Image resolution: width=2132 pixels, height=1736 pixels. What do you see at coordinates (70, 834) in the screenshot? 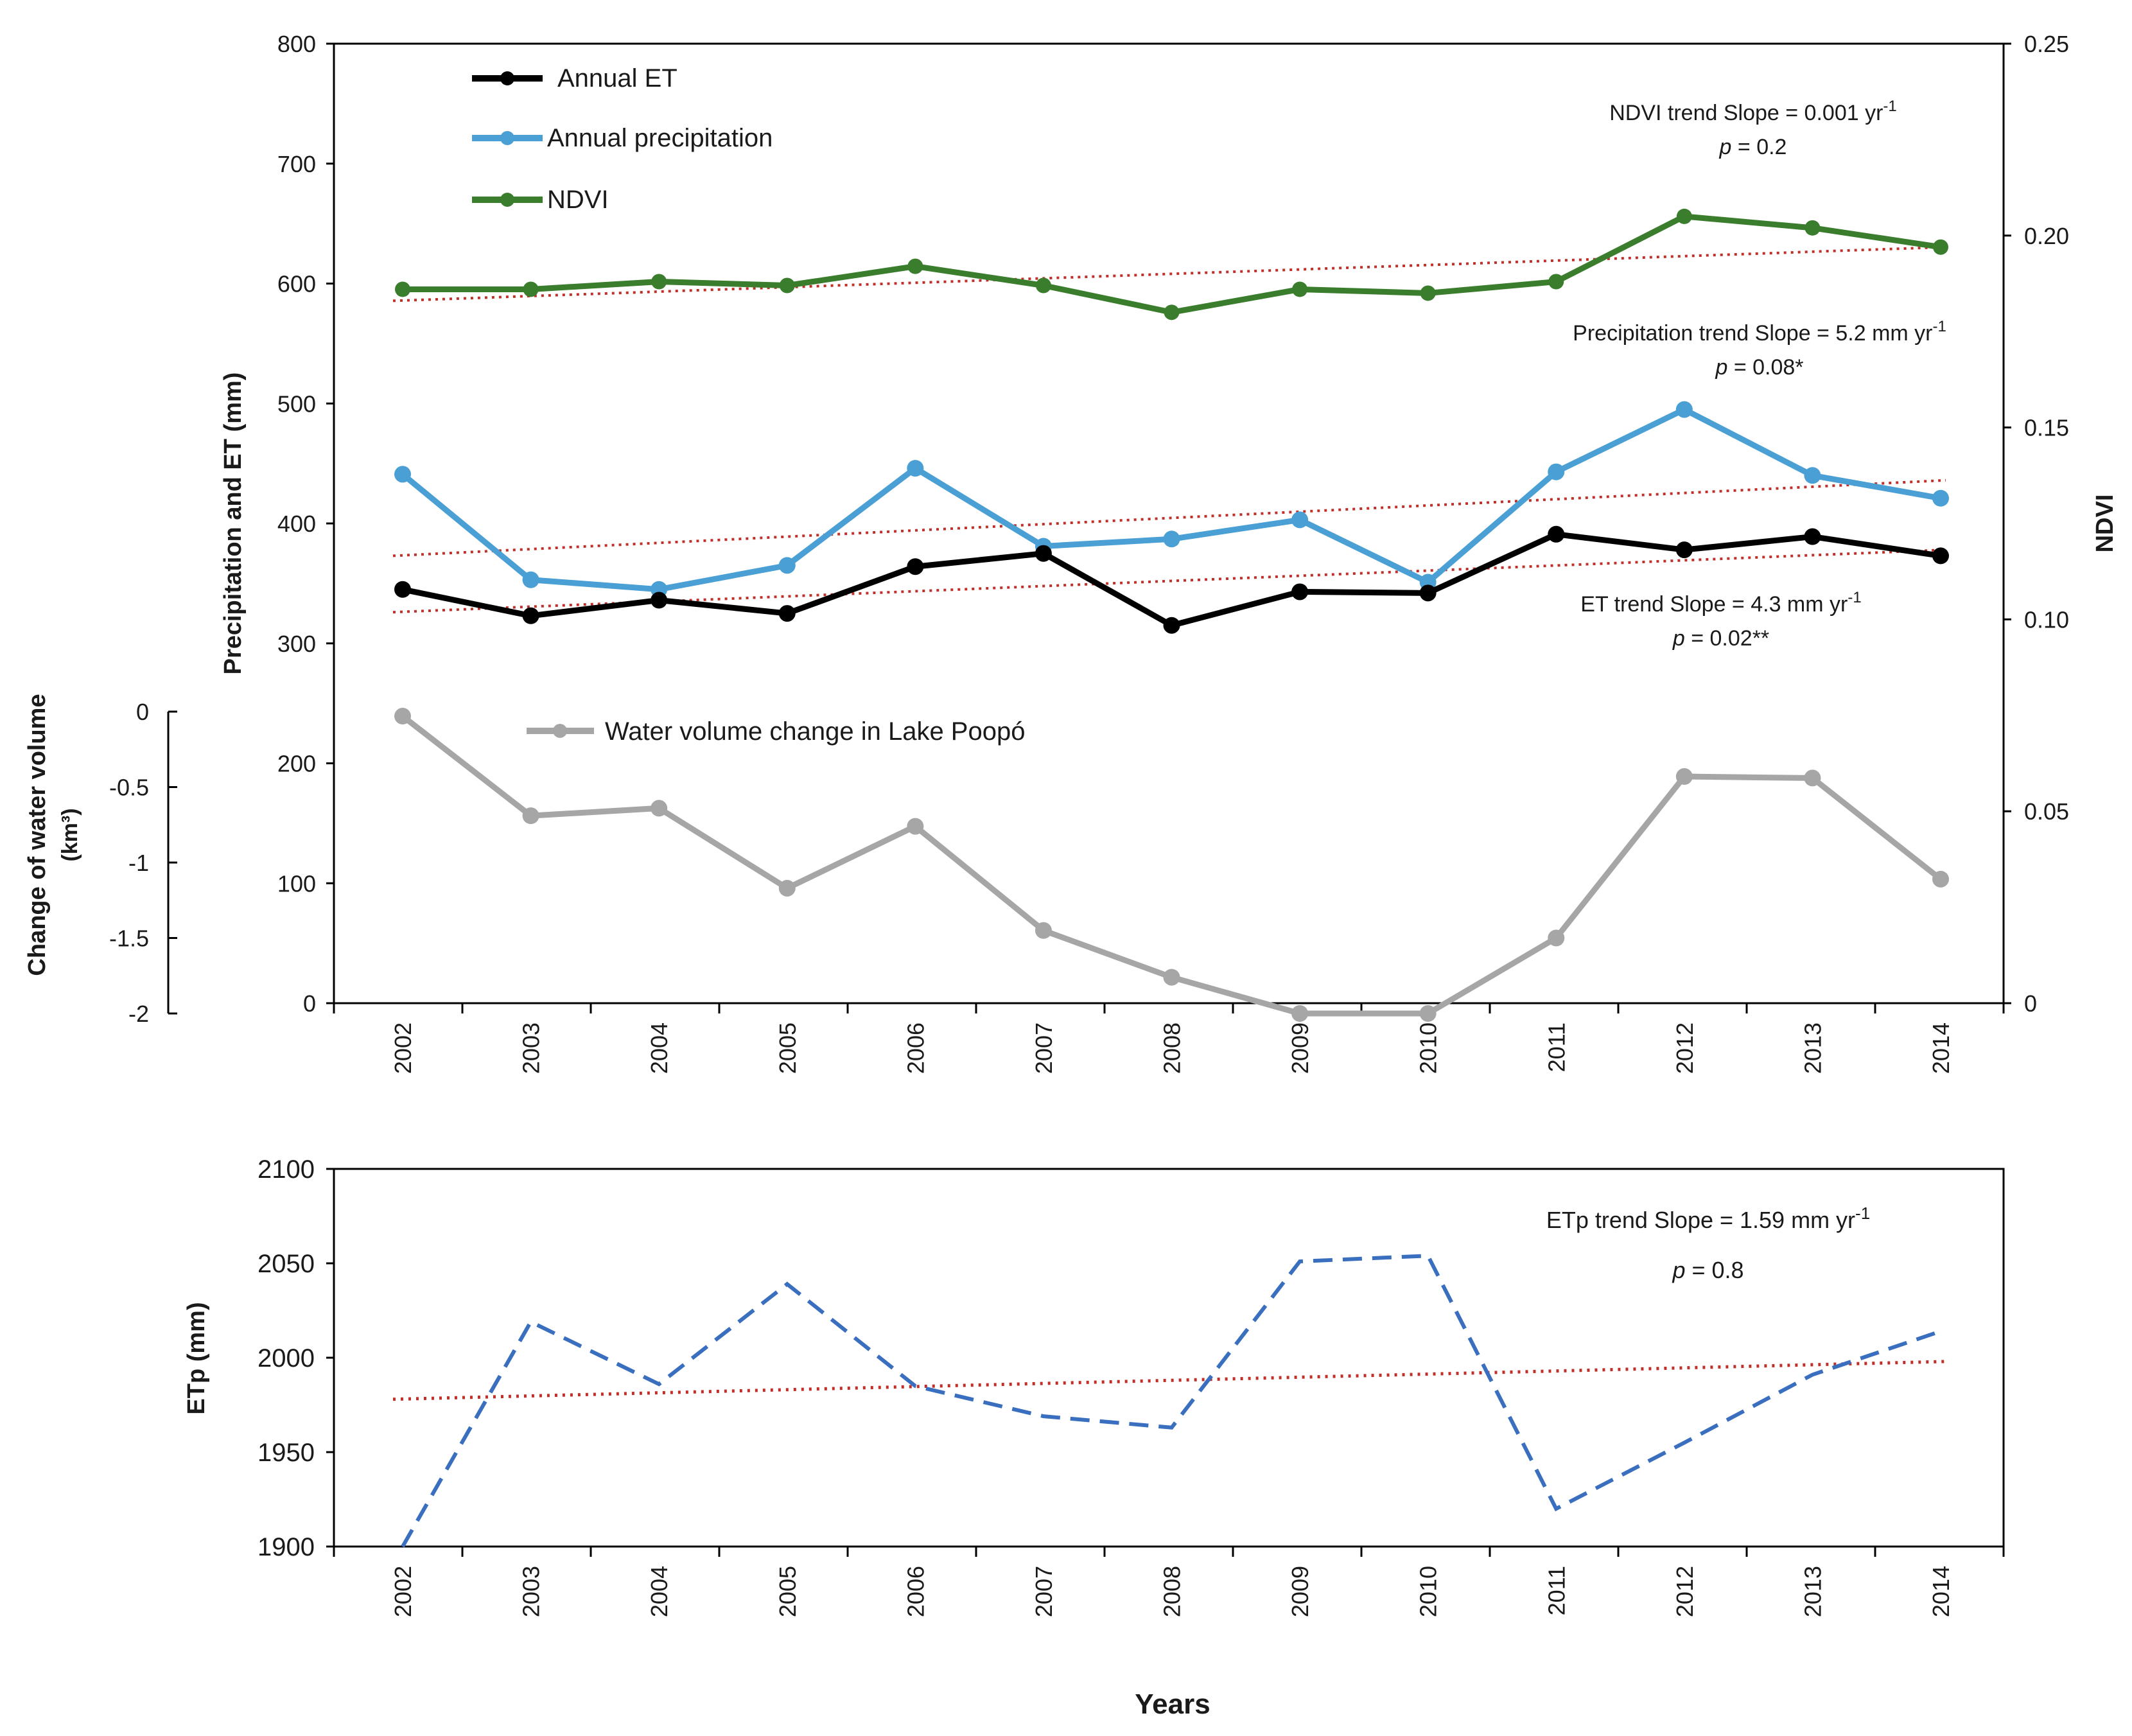
I see `water-axis-unit: (km³)` at bounding box center [70, 834].